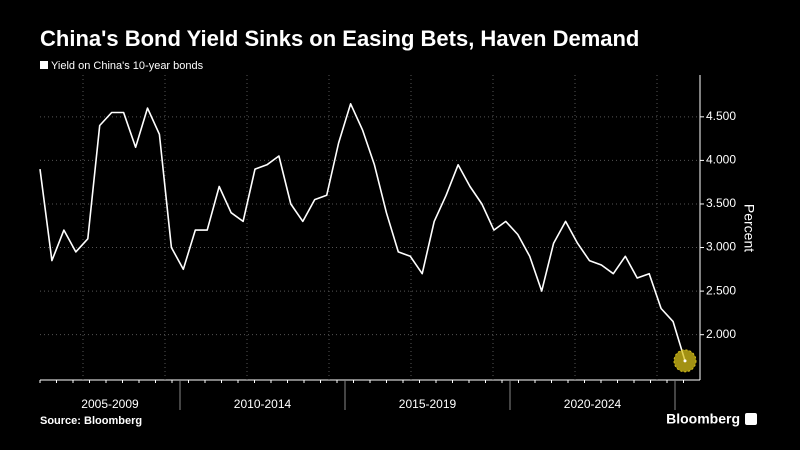  I want to click on brand-icon, so click(751, 419).